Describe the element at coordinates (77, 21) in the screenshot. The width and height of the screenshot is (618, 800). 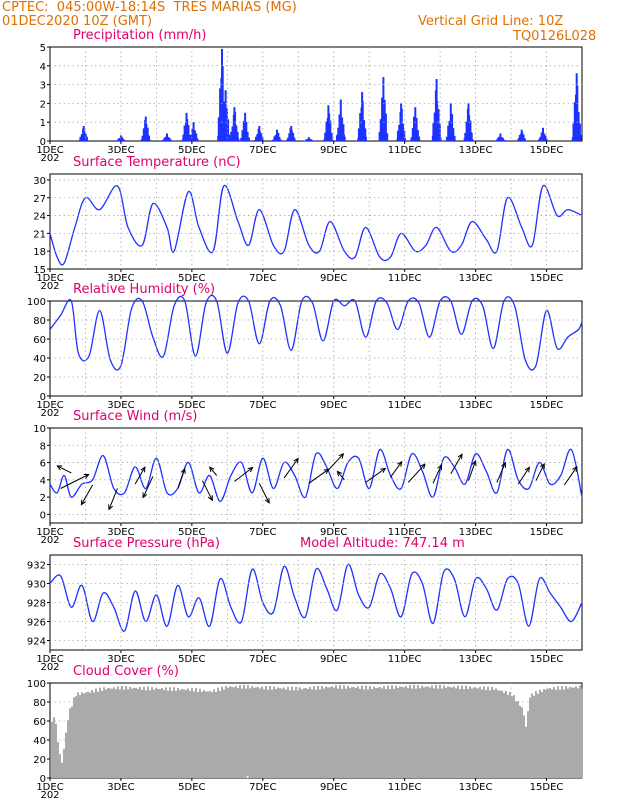
I see `header-datetime: 01DEC2020 10Z (GMT)` at that location.